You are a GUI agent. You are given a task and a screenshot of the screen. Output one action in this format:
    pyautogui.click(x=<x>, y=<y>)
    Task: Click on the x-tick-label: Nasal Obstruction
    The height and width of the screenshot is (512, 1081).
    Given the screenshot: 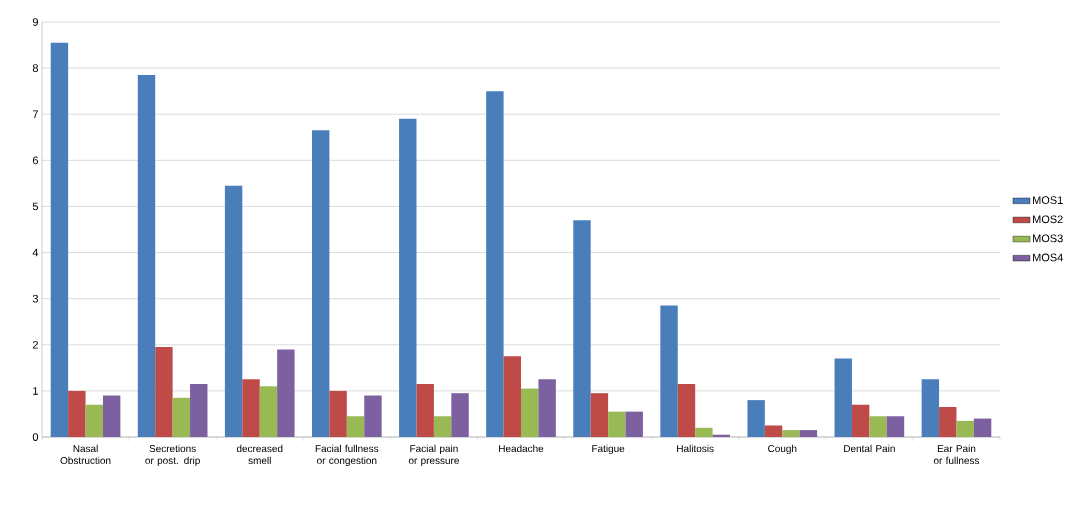 What is the action you would take?
    pyautogui.click(x=85, y=454)
    